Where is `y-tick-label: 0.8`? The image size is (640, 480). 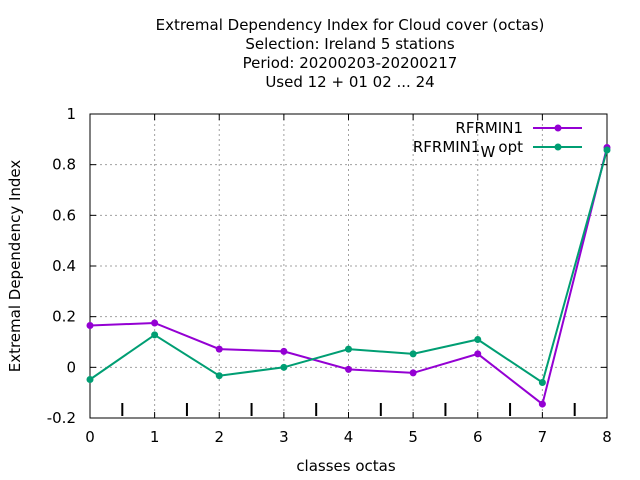
y-tick-label: 0.8 is located at coordinates (64, 165).